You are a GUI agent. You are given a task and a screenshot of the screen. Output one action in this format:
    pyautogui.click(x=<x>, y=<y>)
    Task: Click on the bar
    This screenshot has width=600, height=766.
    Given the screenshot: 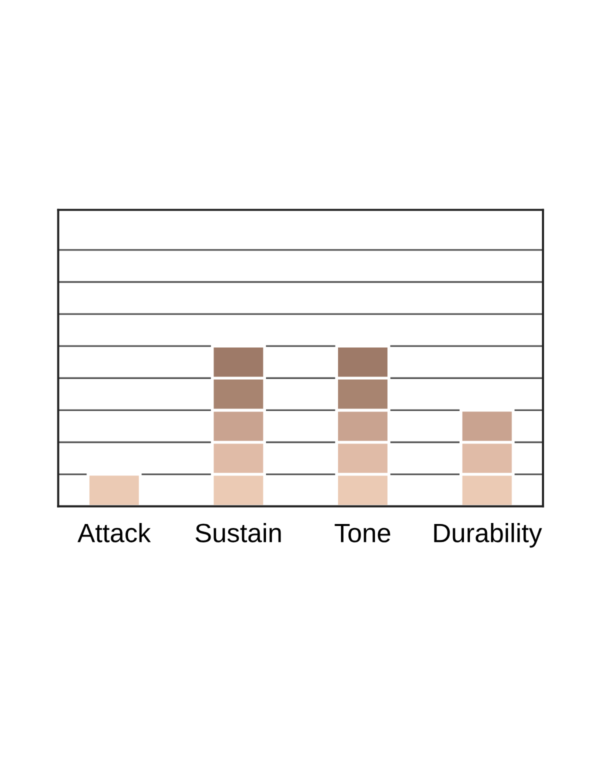 What is the action you would take?
    pyautogui.click(x=114, y=489)
    